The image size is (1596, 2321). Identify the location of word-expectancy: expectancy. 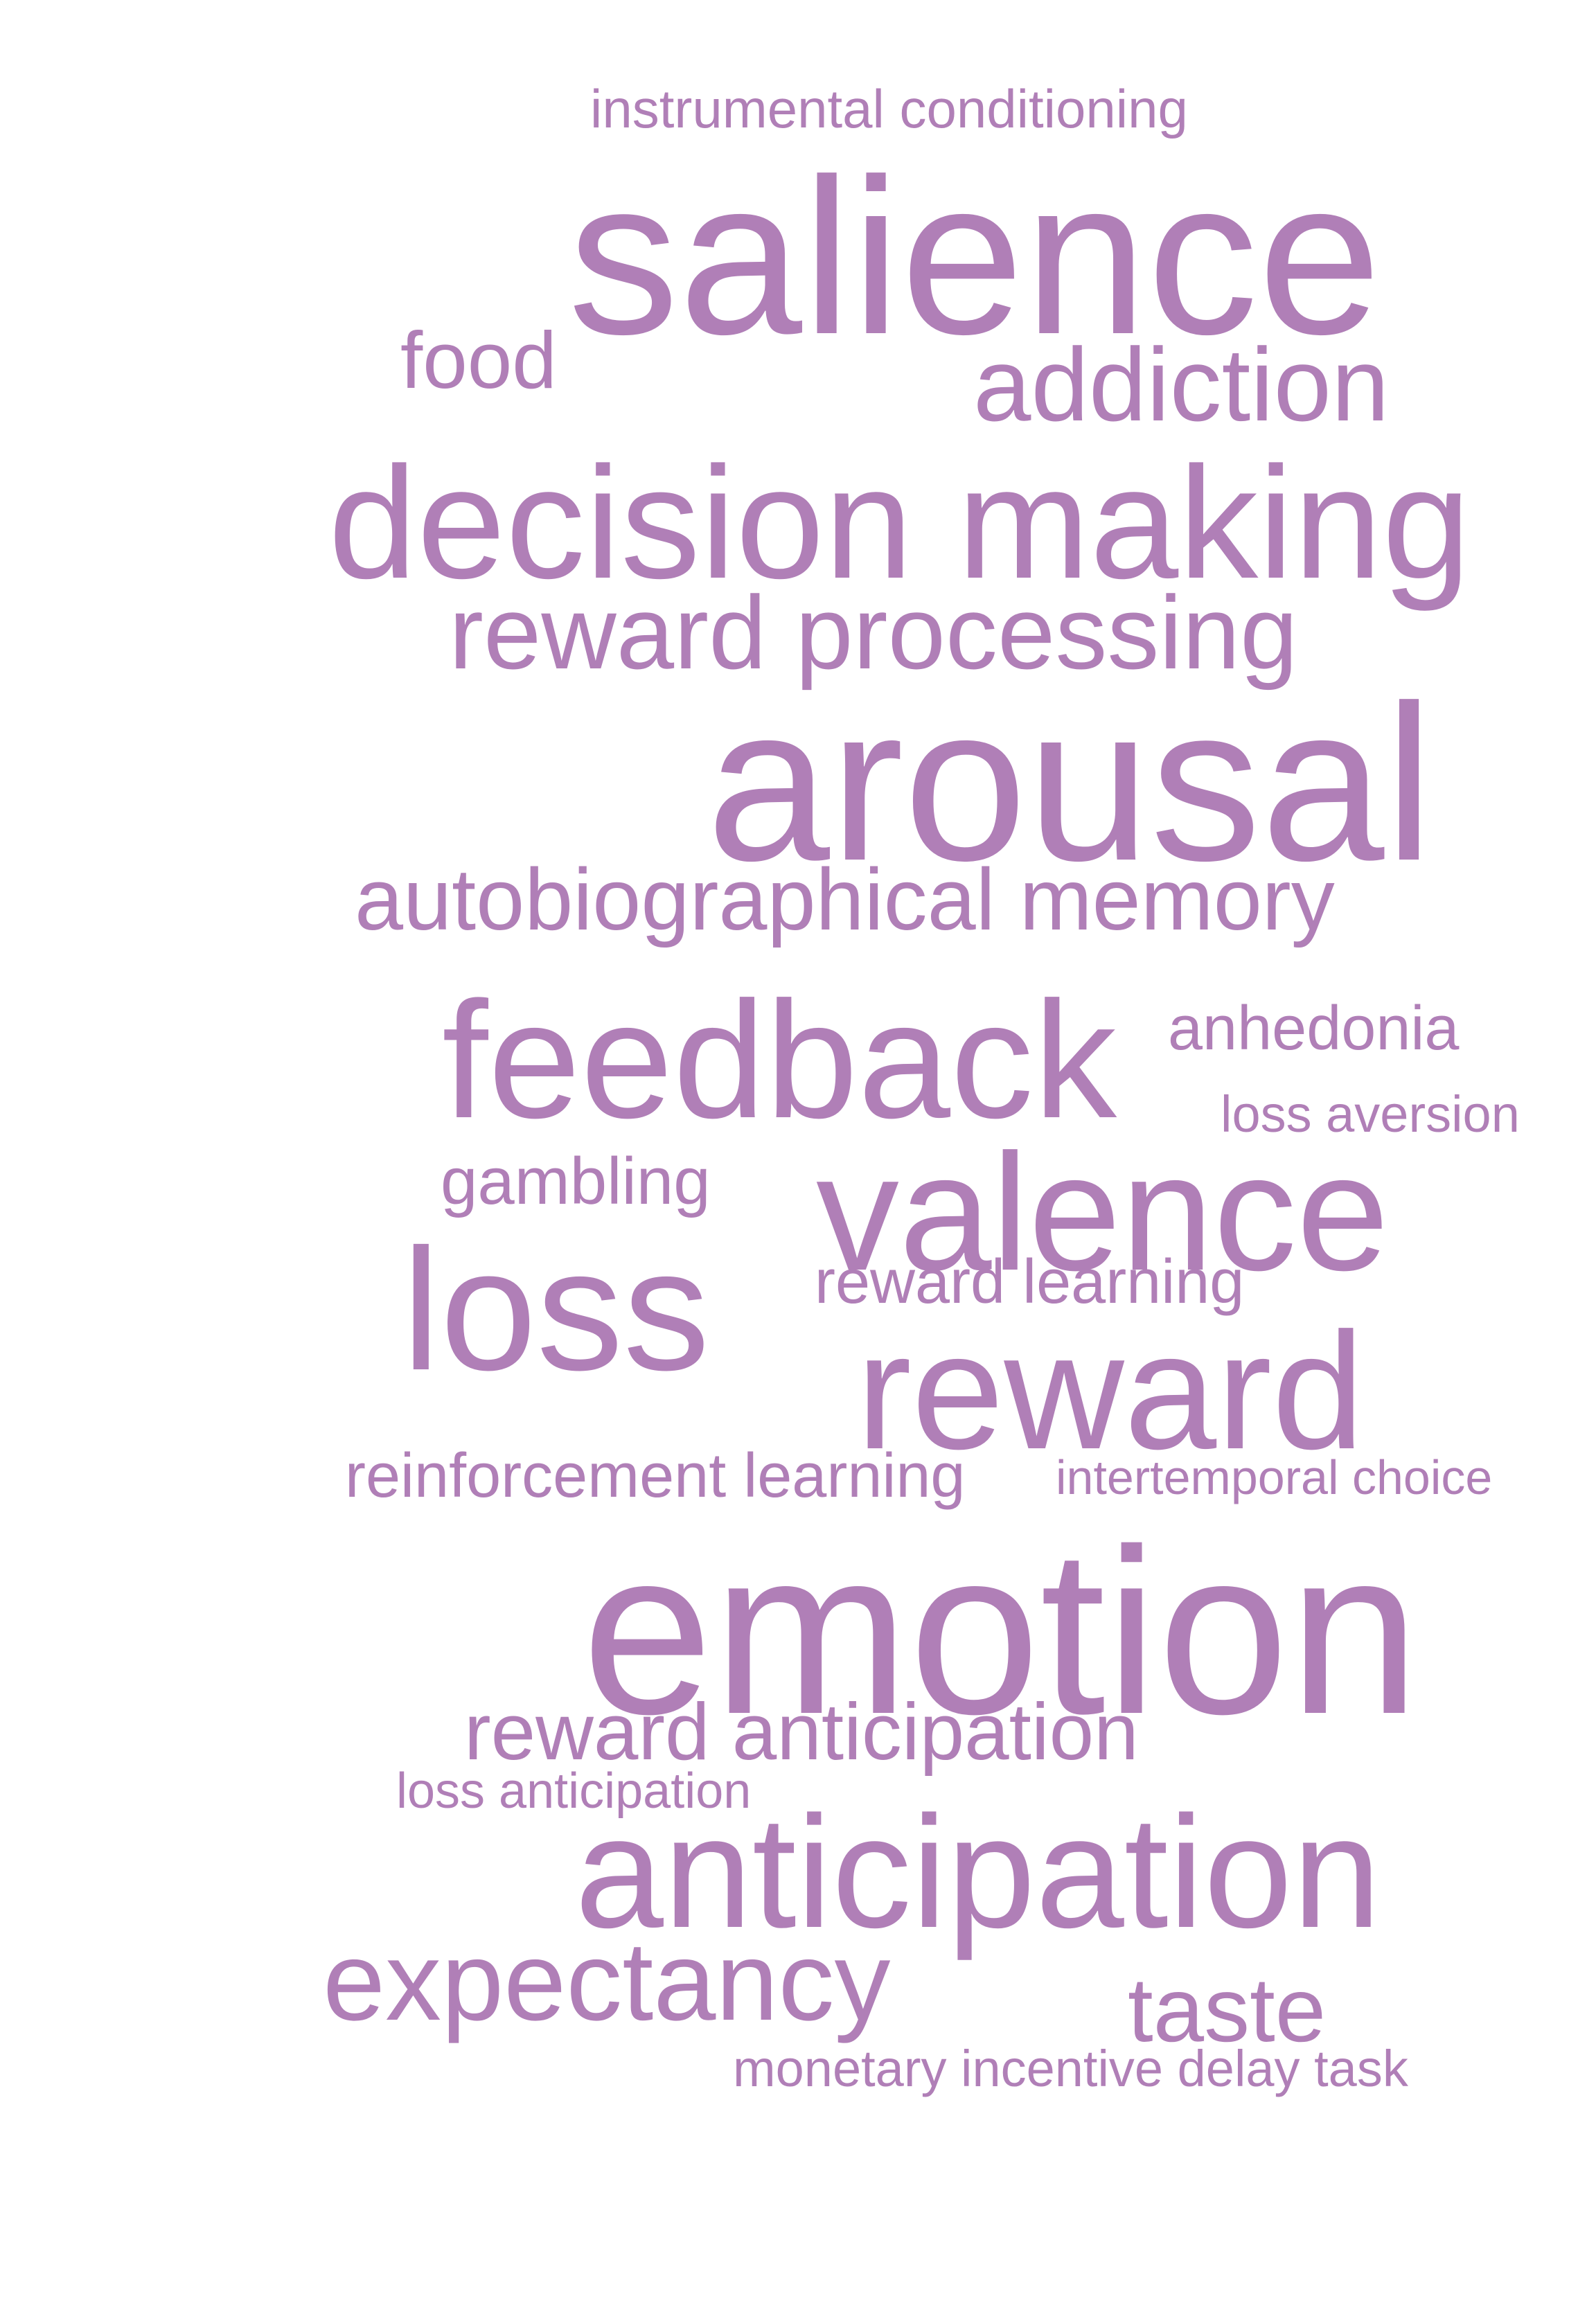
(607, 1981).